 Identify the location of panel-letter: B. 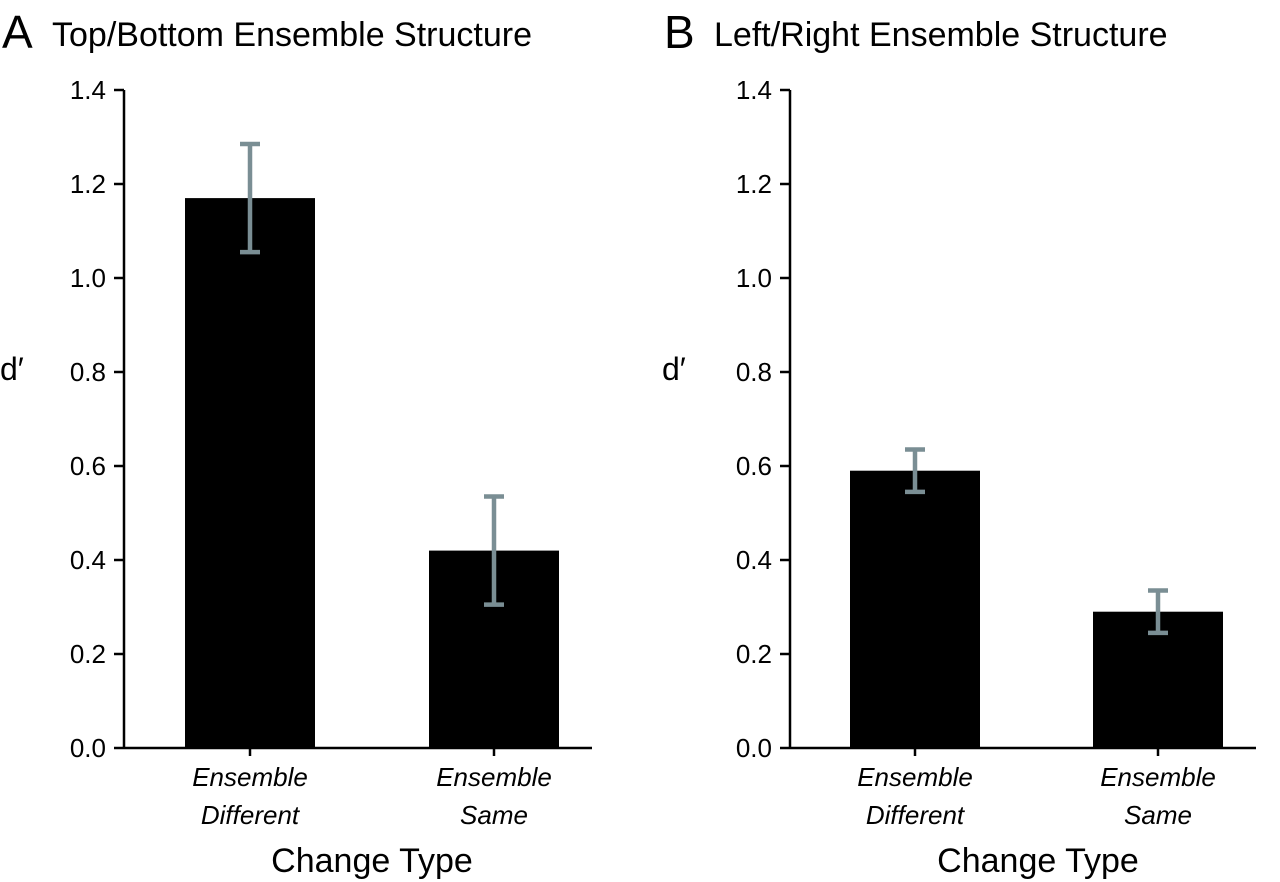
(679, 32).